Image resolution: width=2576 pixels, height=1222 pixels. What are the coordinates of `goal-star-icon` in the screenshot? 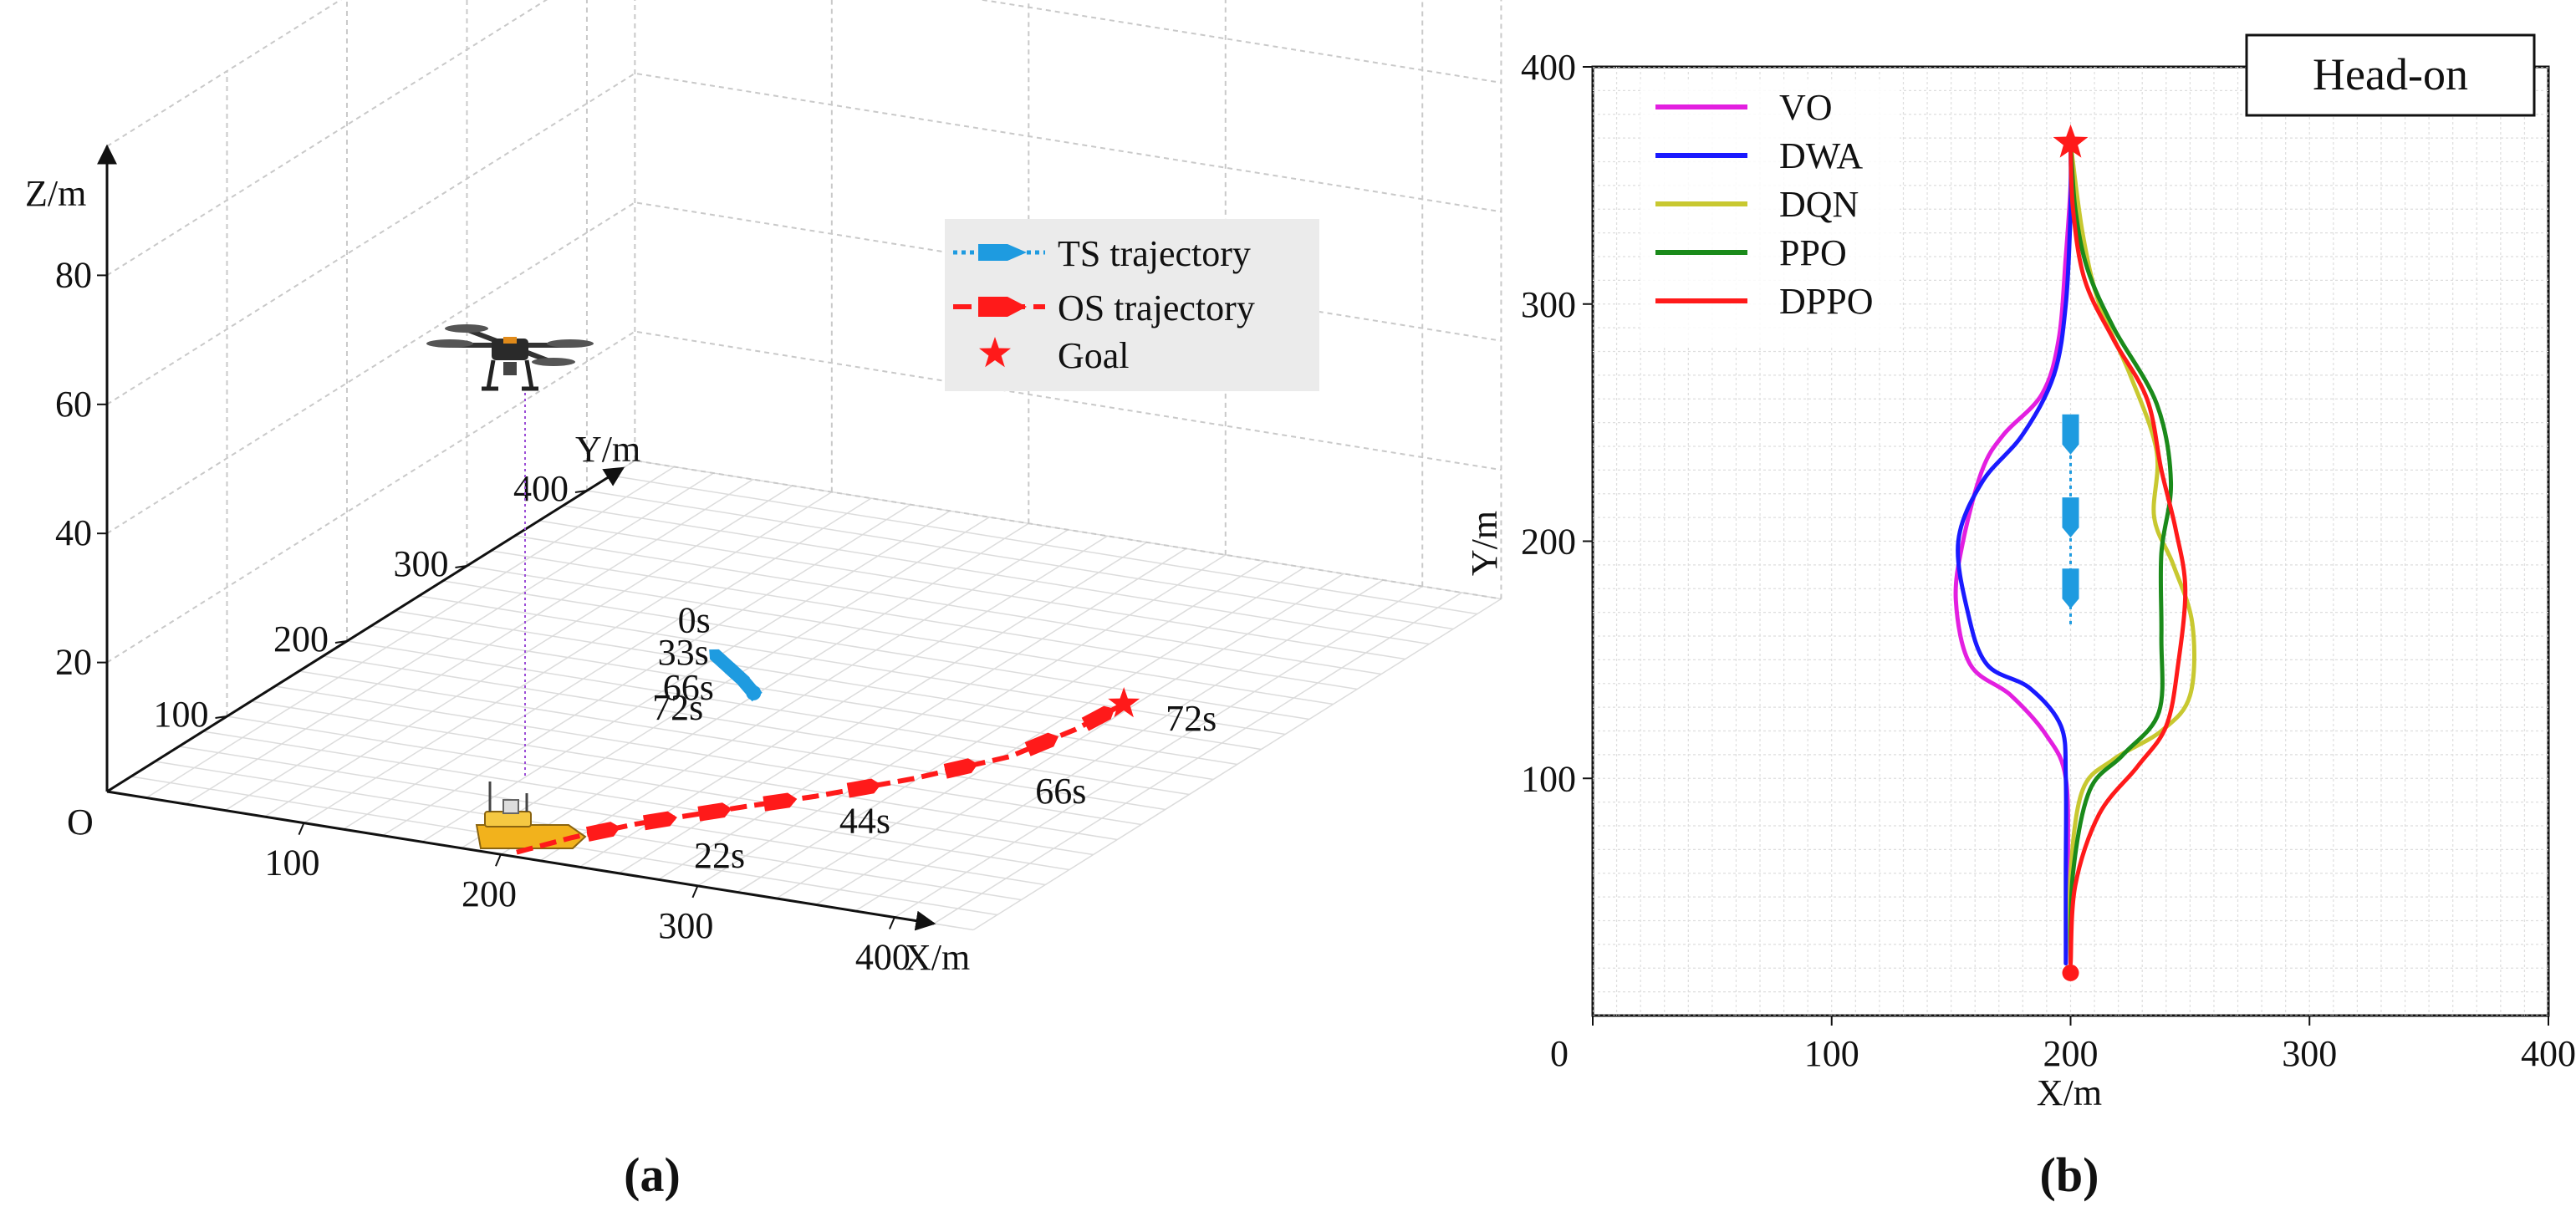 It's located at (1124, 702).